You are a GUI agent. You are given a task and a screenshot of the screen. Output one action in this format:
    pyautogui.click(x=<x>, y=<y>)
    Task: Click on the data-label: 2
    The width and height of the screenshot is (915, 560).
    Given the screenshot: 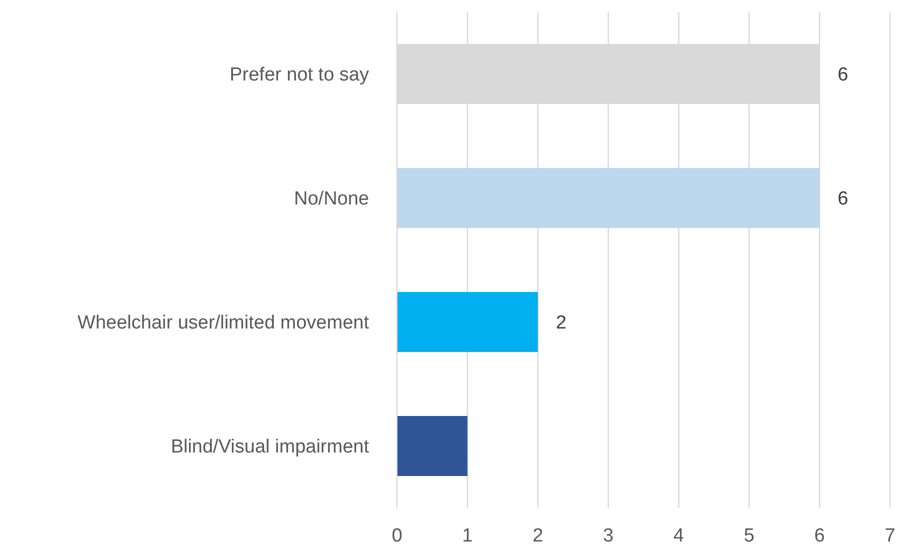 What is the action you would take?
    pyautogui.click(x=561, y=323)
    